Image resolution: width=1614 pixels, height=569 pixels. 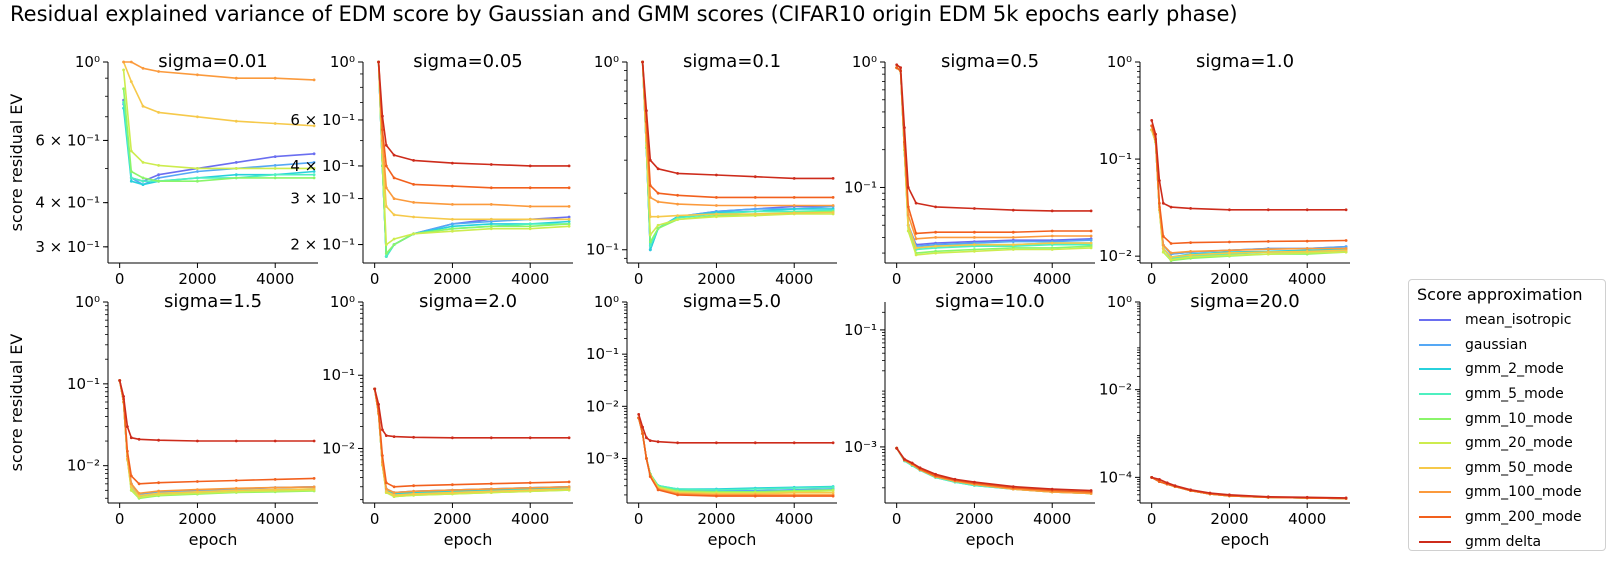 I want to click on subplot: 0 2000 4000 10⁻¹ 10⁻³ sigma=10.0 epoch, so click(x=969, y=420).